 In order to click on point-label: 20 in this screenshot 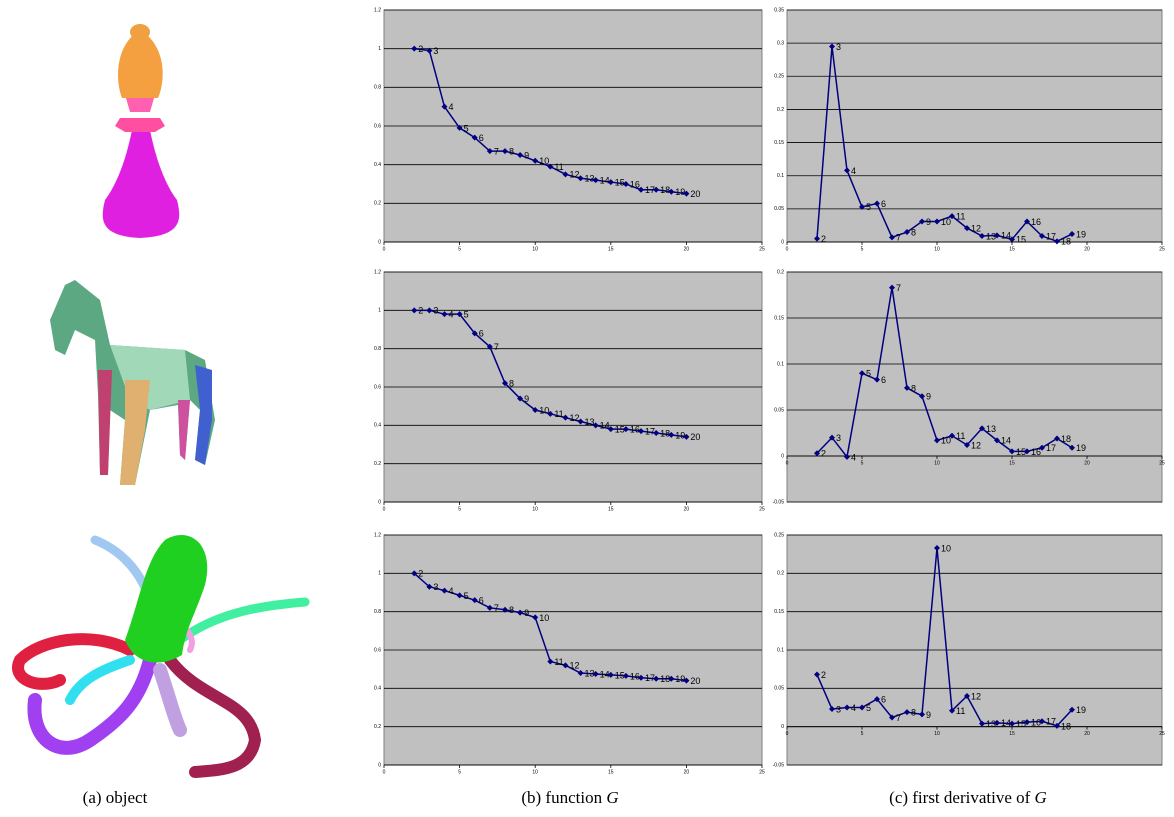, I will do `click(695, 437)`.